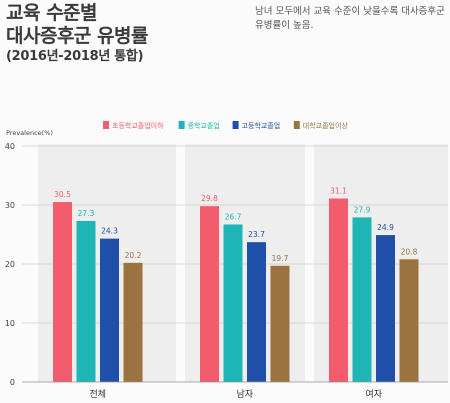 The height and width of the screenshot is (403, 450). Describe the element at coordinates (133, 255) in the screenshot. I see `data-label: 20.2` at that location.